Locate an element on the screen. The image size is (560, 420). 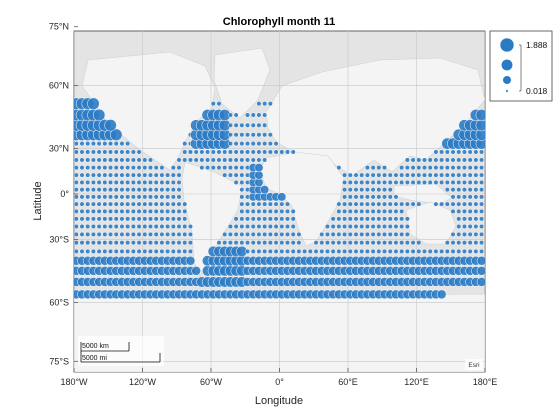
attribution-esri: Esri is located at coordinates (473, 365).